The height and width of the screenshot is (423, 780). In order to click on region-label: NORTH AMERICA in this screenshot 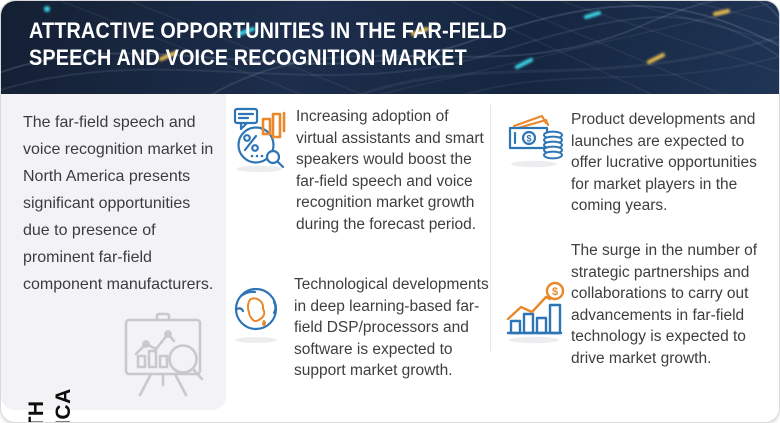, I will do `click(51, 400)`.